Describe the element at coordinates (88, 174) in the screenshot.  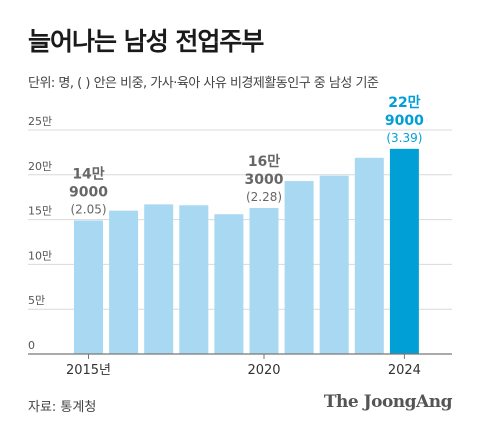
I see `data-label: 14만` at that location.